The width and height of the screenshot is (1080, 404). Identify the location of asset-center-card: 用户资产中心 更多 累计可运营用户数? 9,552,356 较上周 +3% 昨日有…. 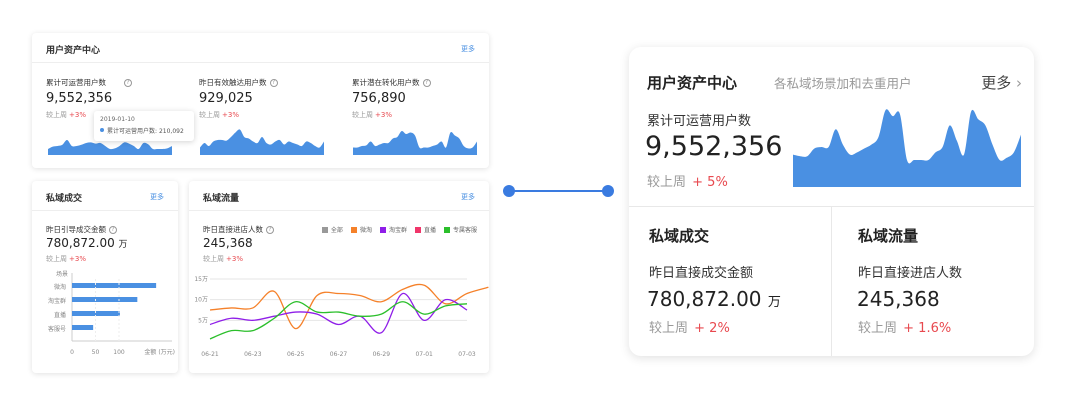
(260, 100).